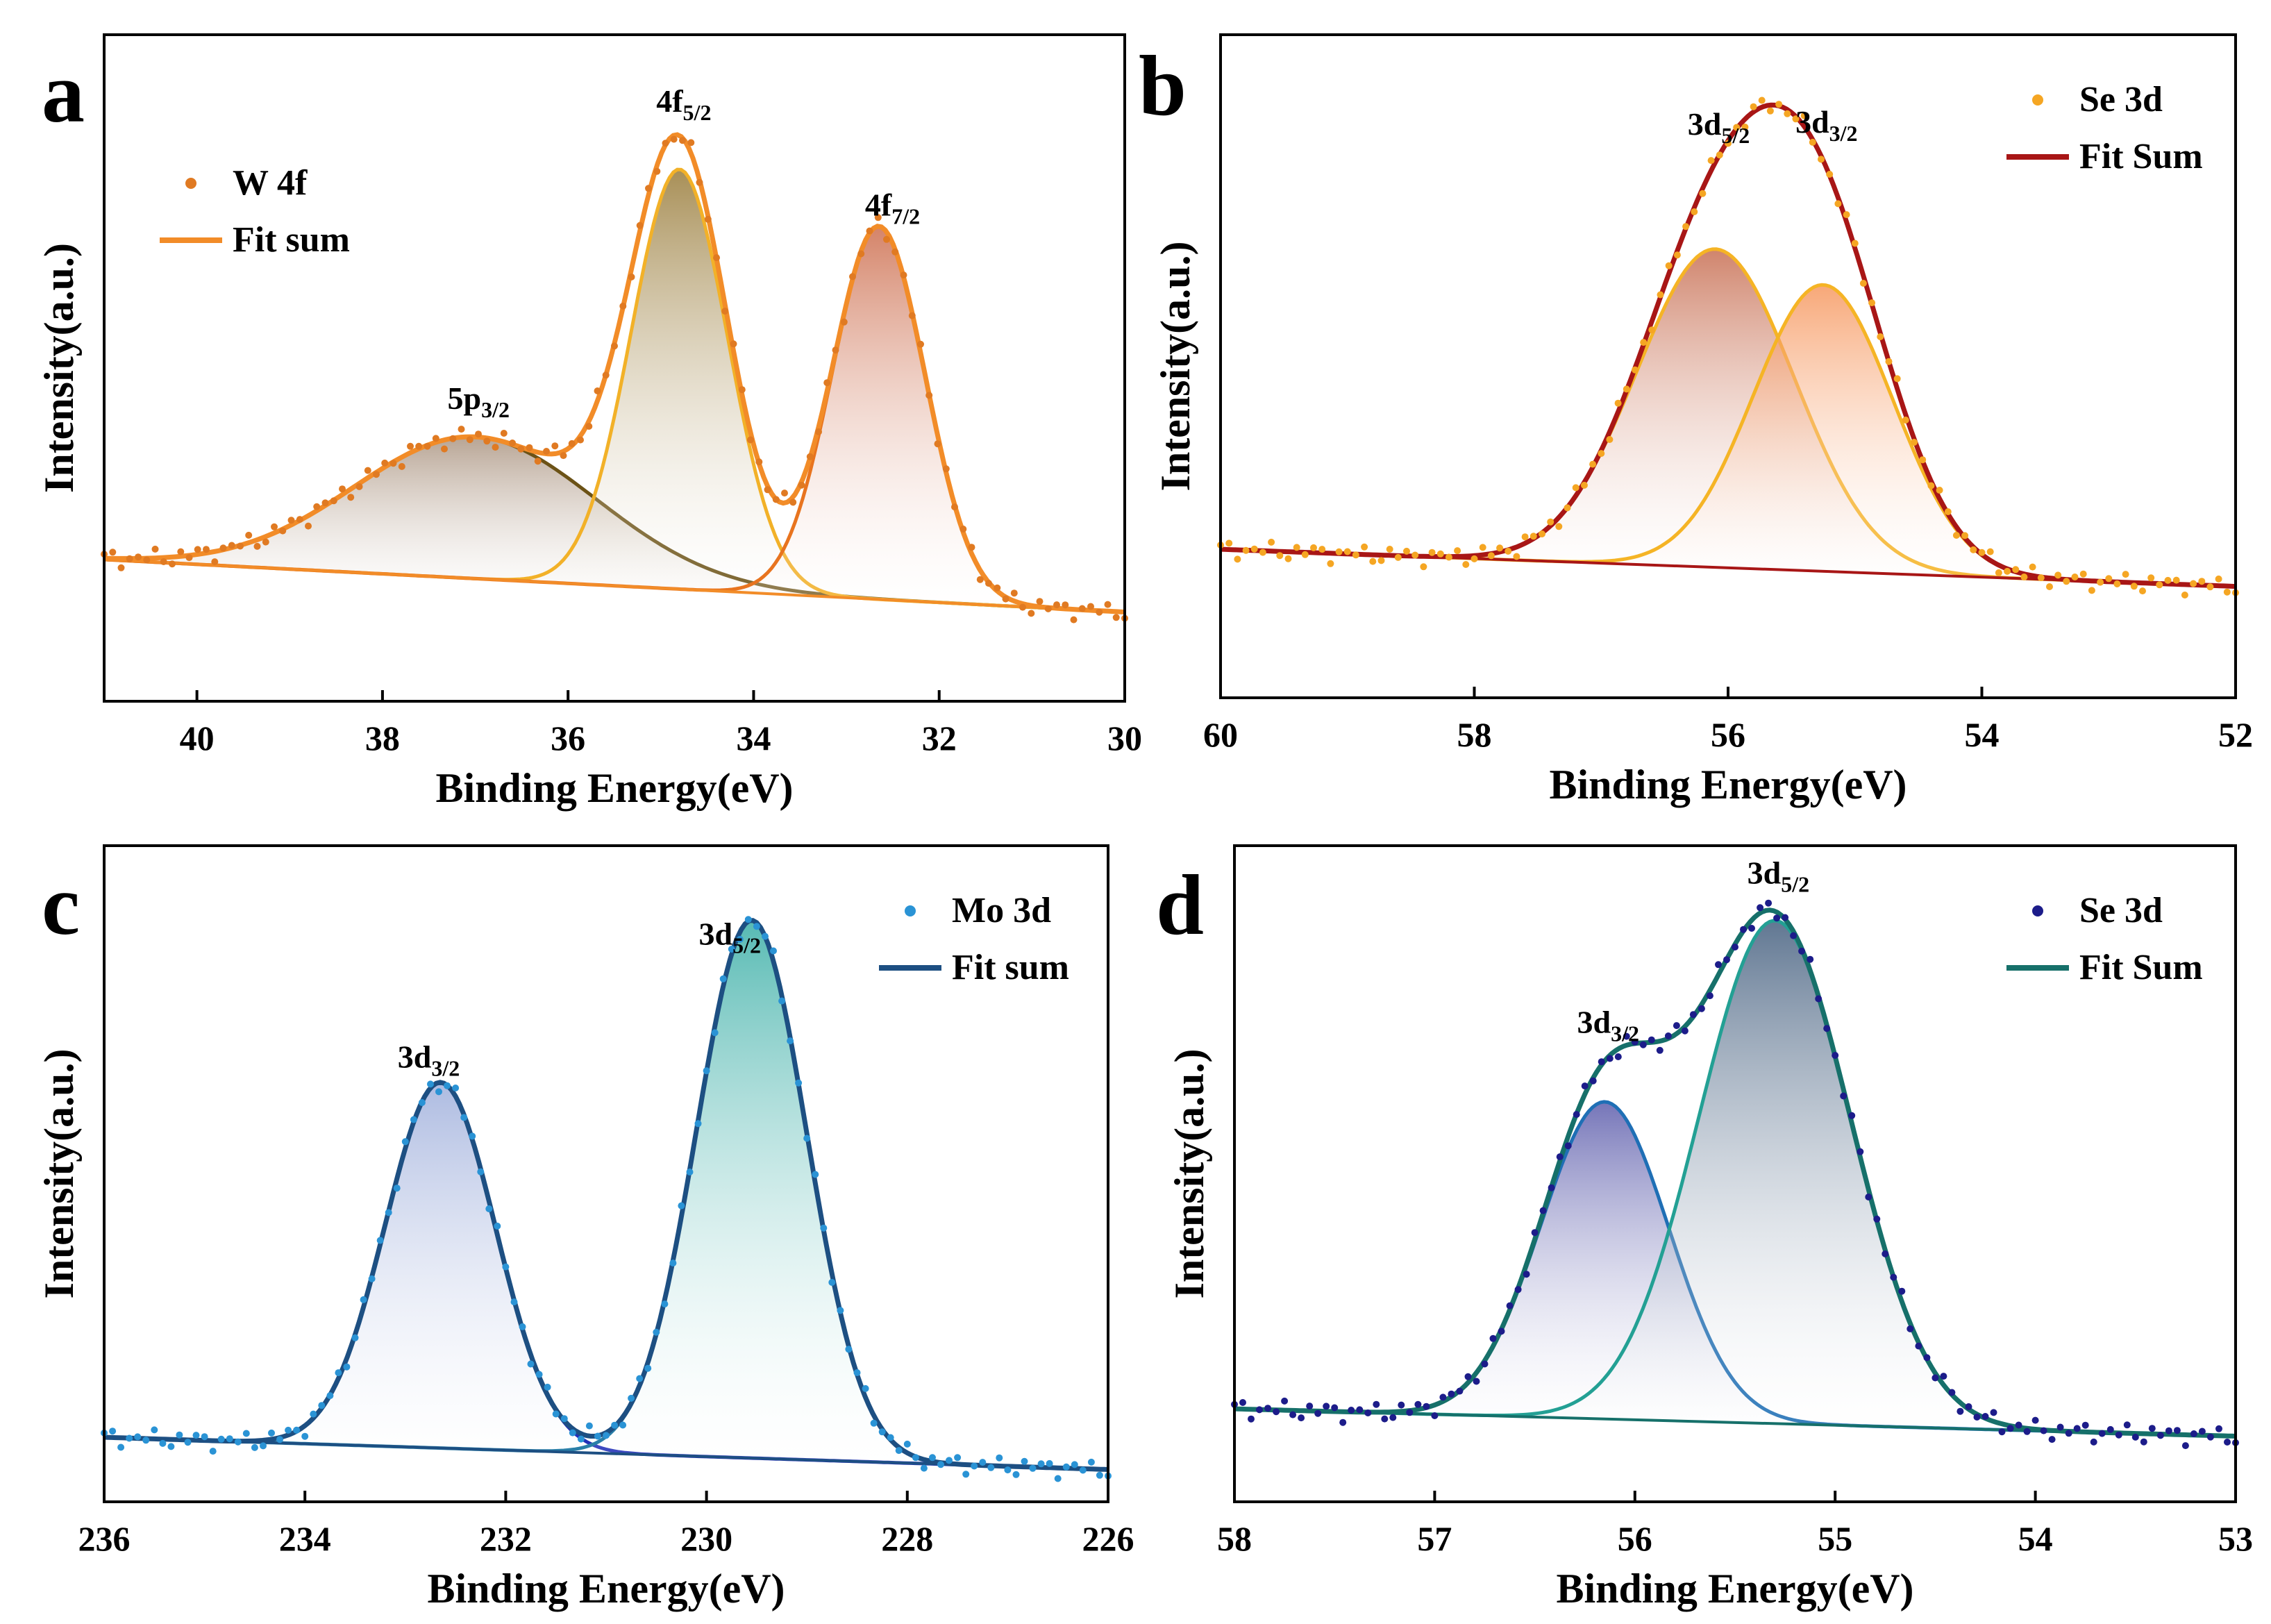 The width and height of the screenshot is (2271, 1624). Describe the element at coordinates (59, 368) in the screenshot. I see `y-axis-title: Intensity(a.u.)` at that location.